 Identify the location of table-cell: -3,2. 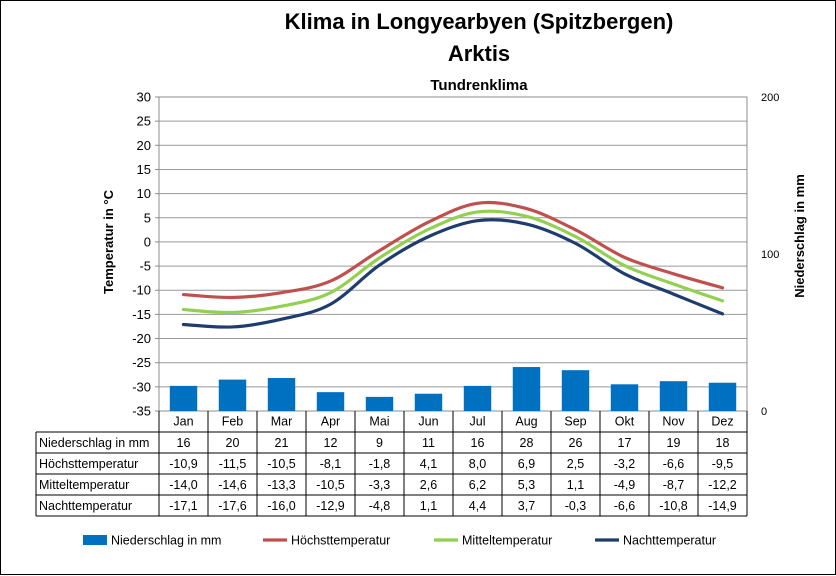
(625, 464).